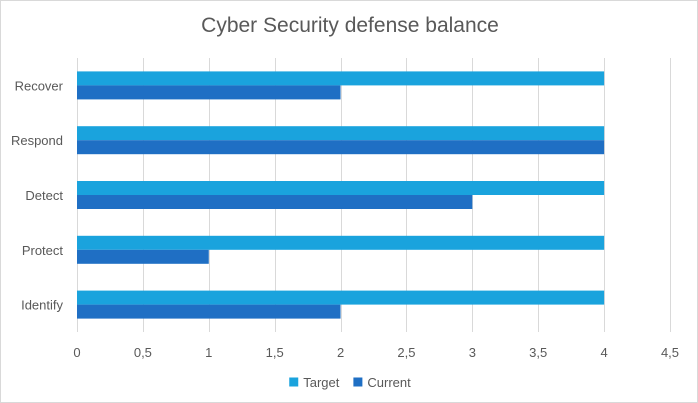  Describe the element at coordinates (350, 382) in the screenshot. I see `legend: Target Current` at that location.